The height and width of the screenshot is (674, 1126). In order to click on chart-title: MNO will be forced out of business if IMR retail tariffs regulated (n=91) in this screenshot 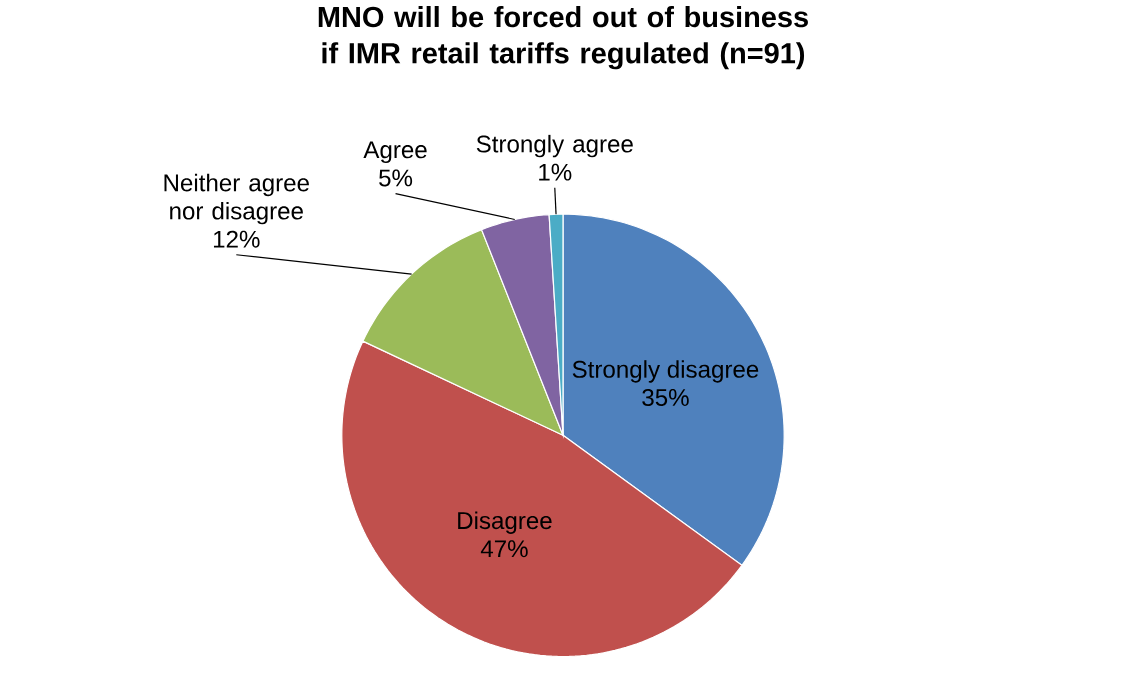, I will do `click(563, 38)`.